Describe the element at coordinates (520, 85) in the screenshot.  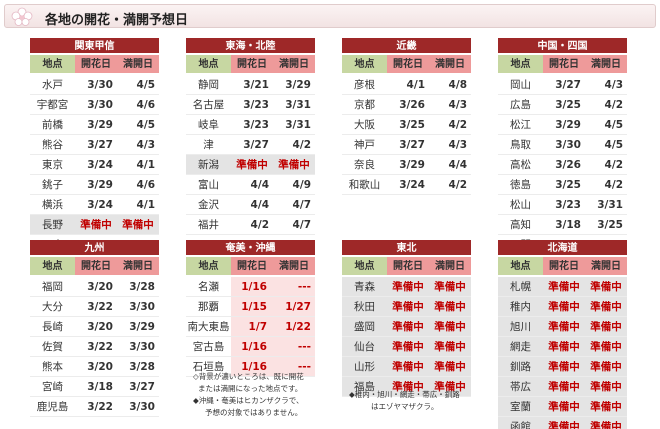
I see `place-cell: 岡山` at that location.